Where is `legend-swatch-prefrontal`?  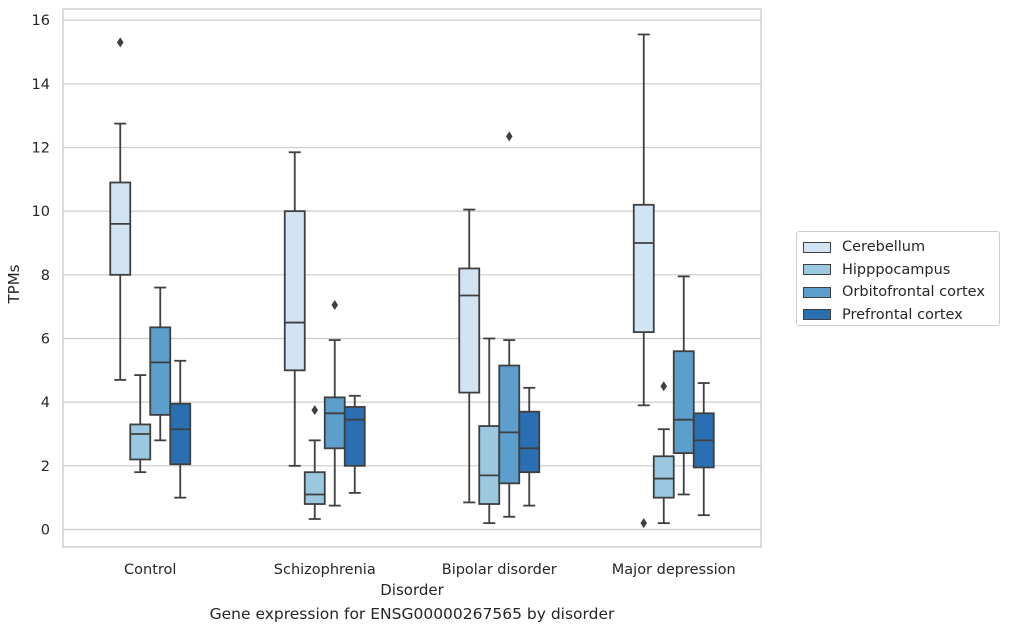
legend-swatch-prefrontal is located at coordinates (817, 315).